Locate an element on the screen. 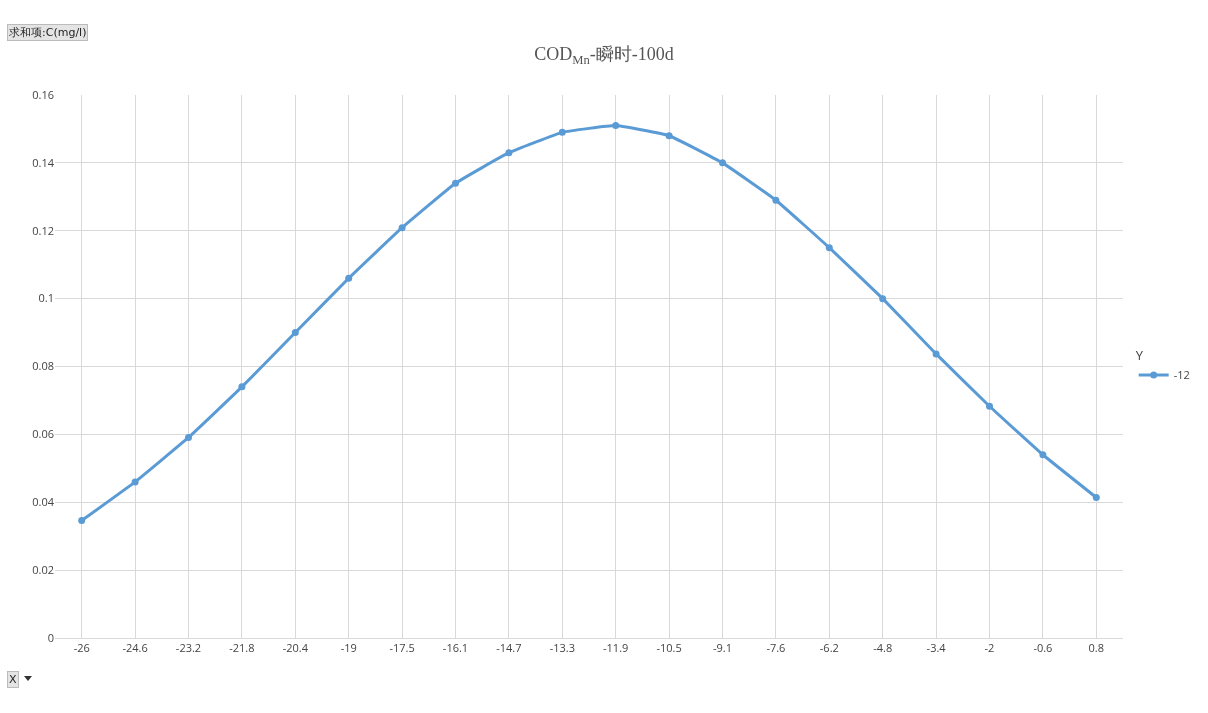 This screenshot has height=713, width=1208. y-tick-label: 0.02 is located at coordinates (43, 569).